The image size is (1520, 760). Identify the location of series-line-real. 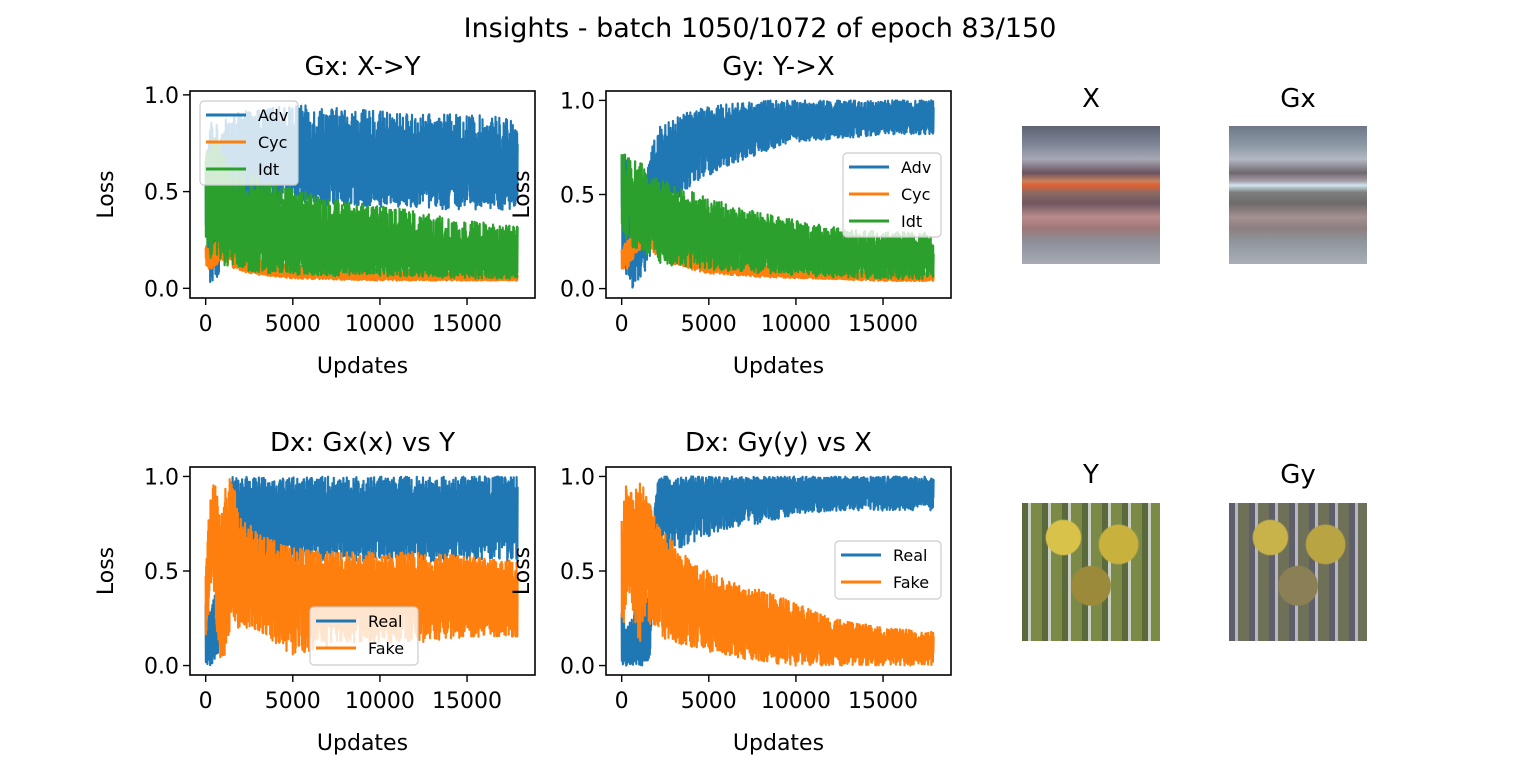
(777, 571).